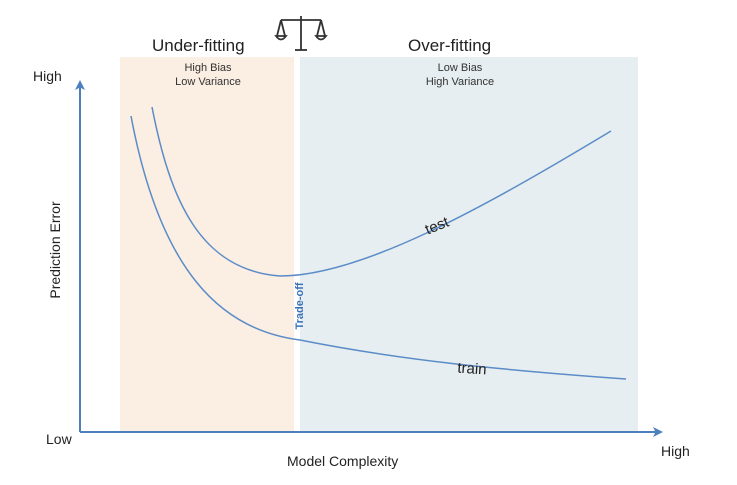 Image resolution: width=737 pixels, height=485 pixels. Describe the element at coordinates (343, 461) in the screenshot. I see `x-axis-title: Model Complexity` at that location.